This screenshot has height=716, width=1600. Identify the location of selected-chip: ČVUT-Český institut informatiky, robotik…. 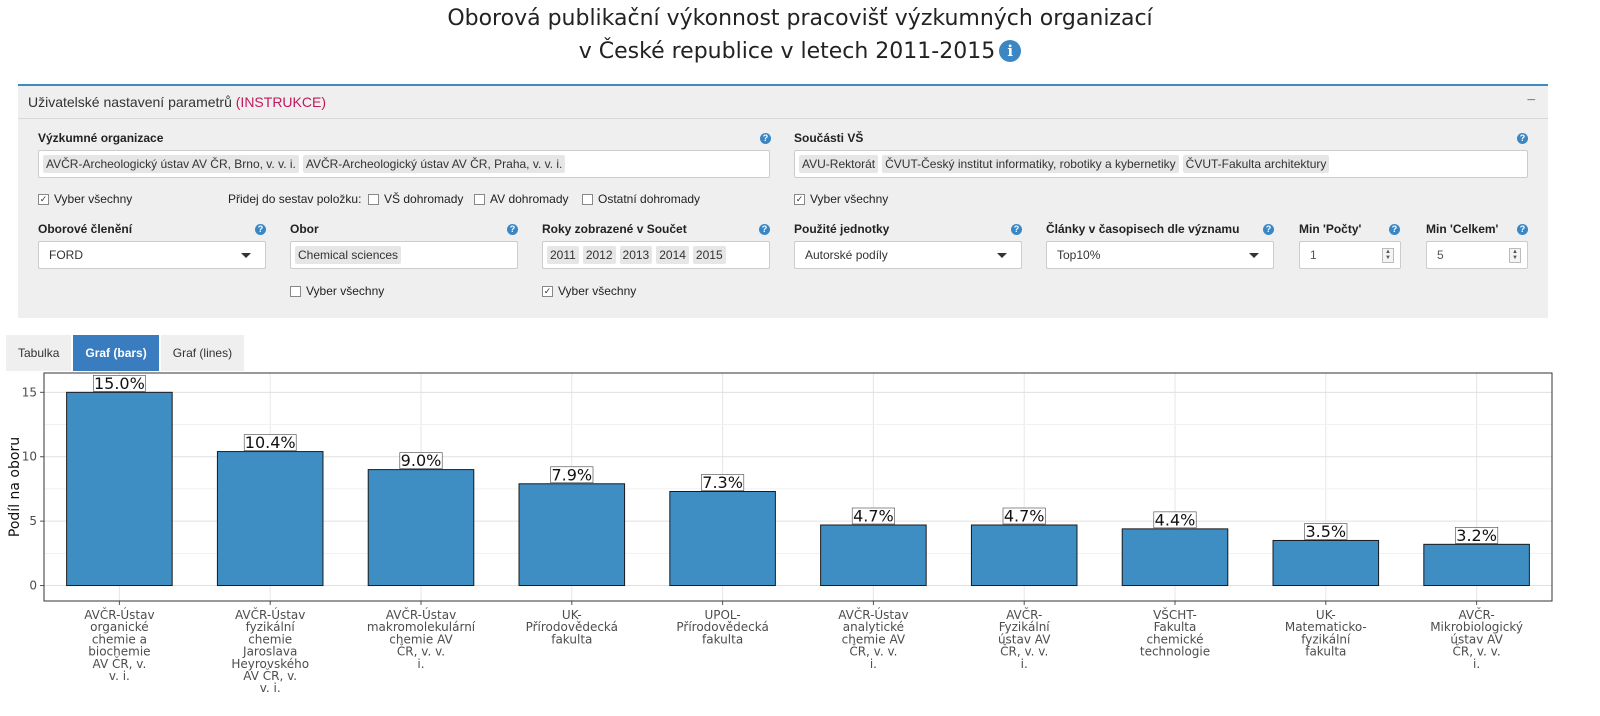
(1030, 164).